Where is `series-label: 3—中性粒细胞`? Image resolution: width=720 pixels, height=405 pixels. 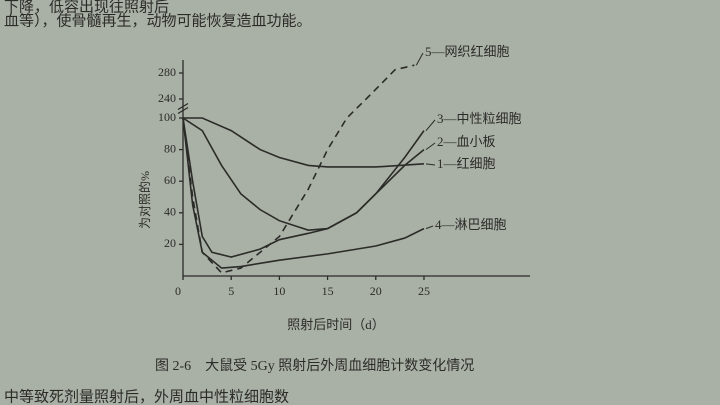 series-label: 3—中性粒细胞 is located at coordinates (479, 118).